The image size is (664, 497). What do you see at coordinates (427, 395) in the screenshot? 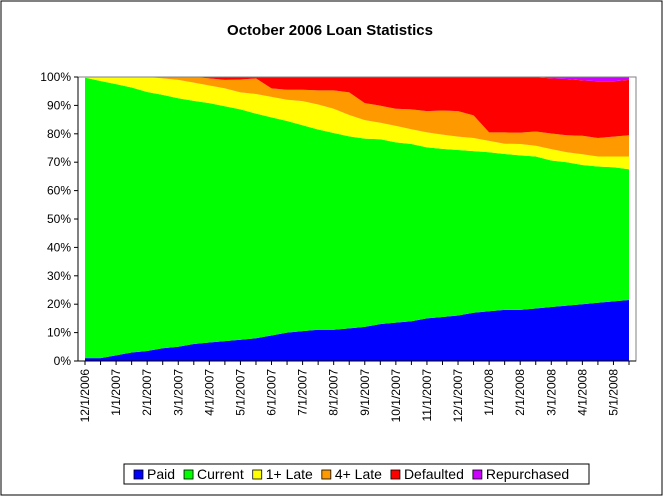
I see `x-tick-label: 11/1/2007` at bounding box center [427, 395].